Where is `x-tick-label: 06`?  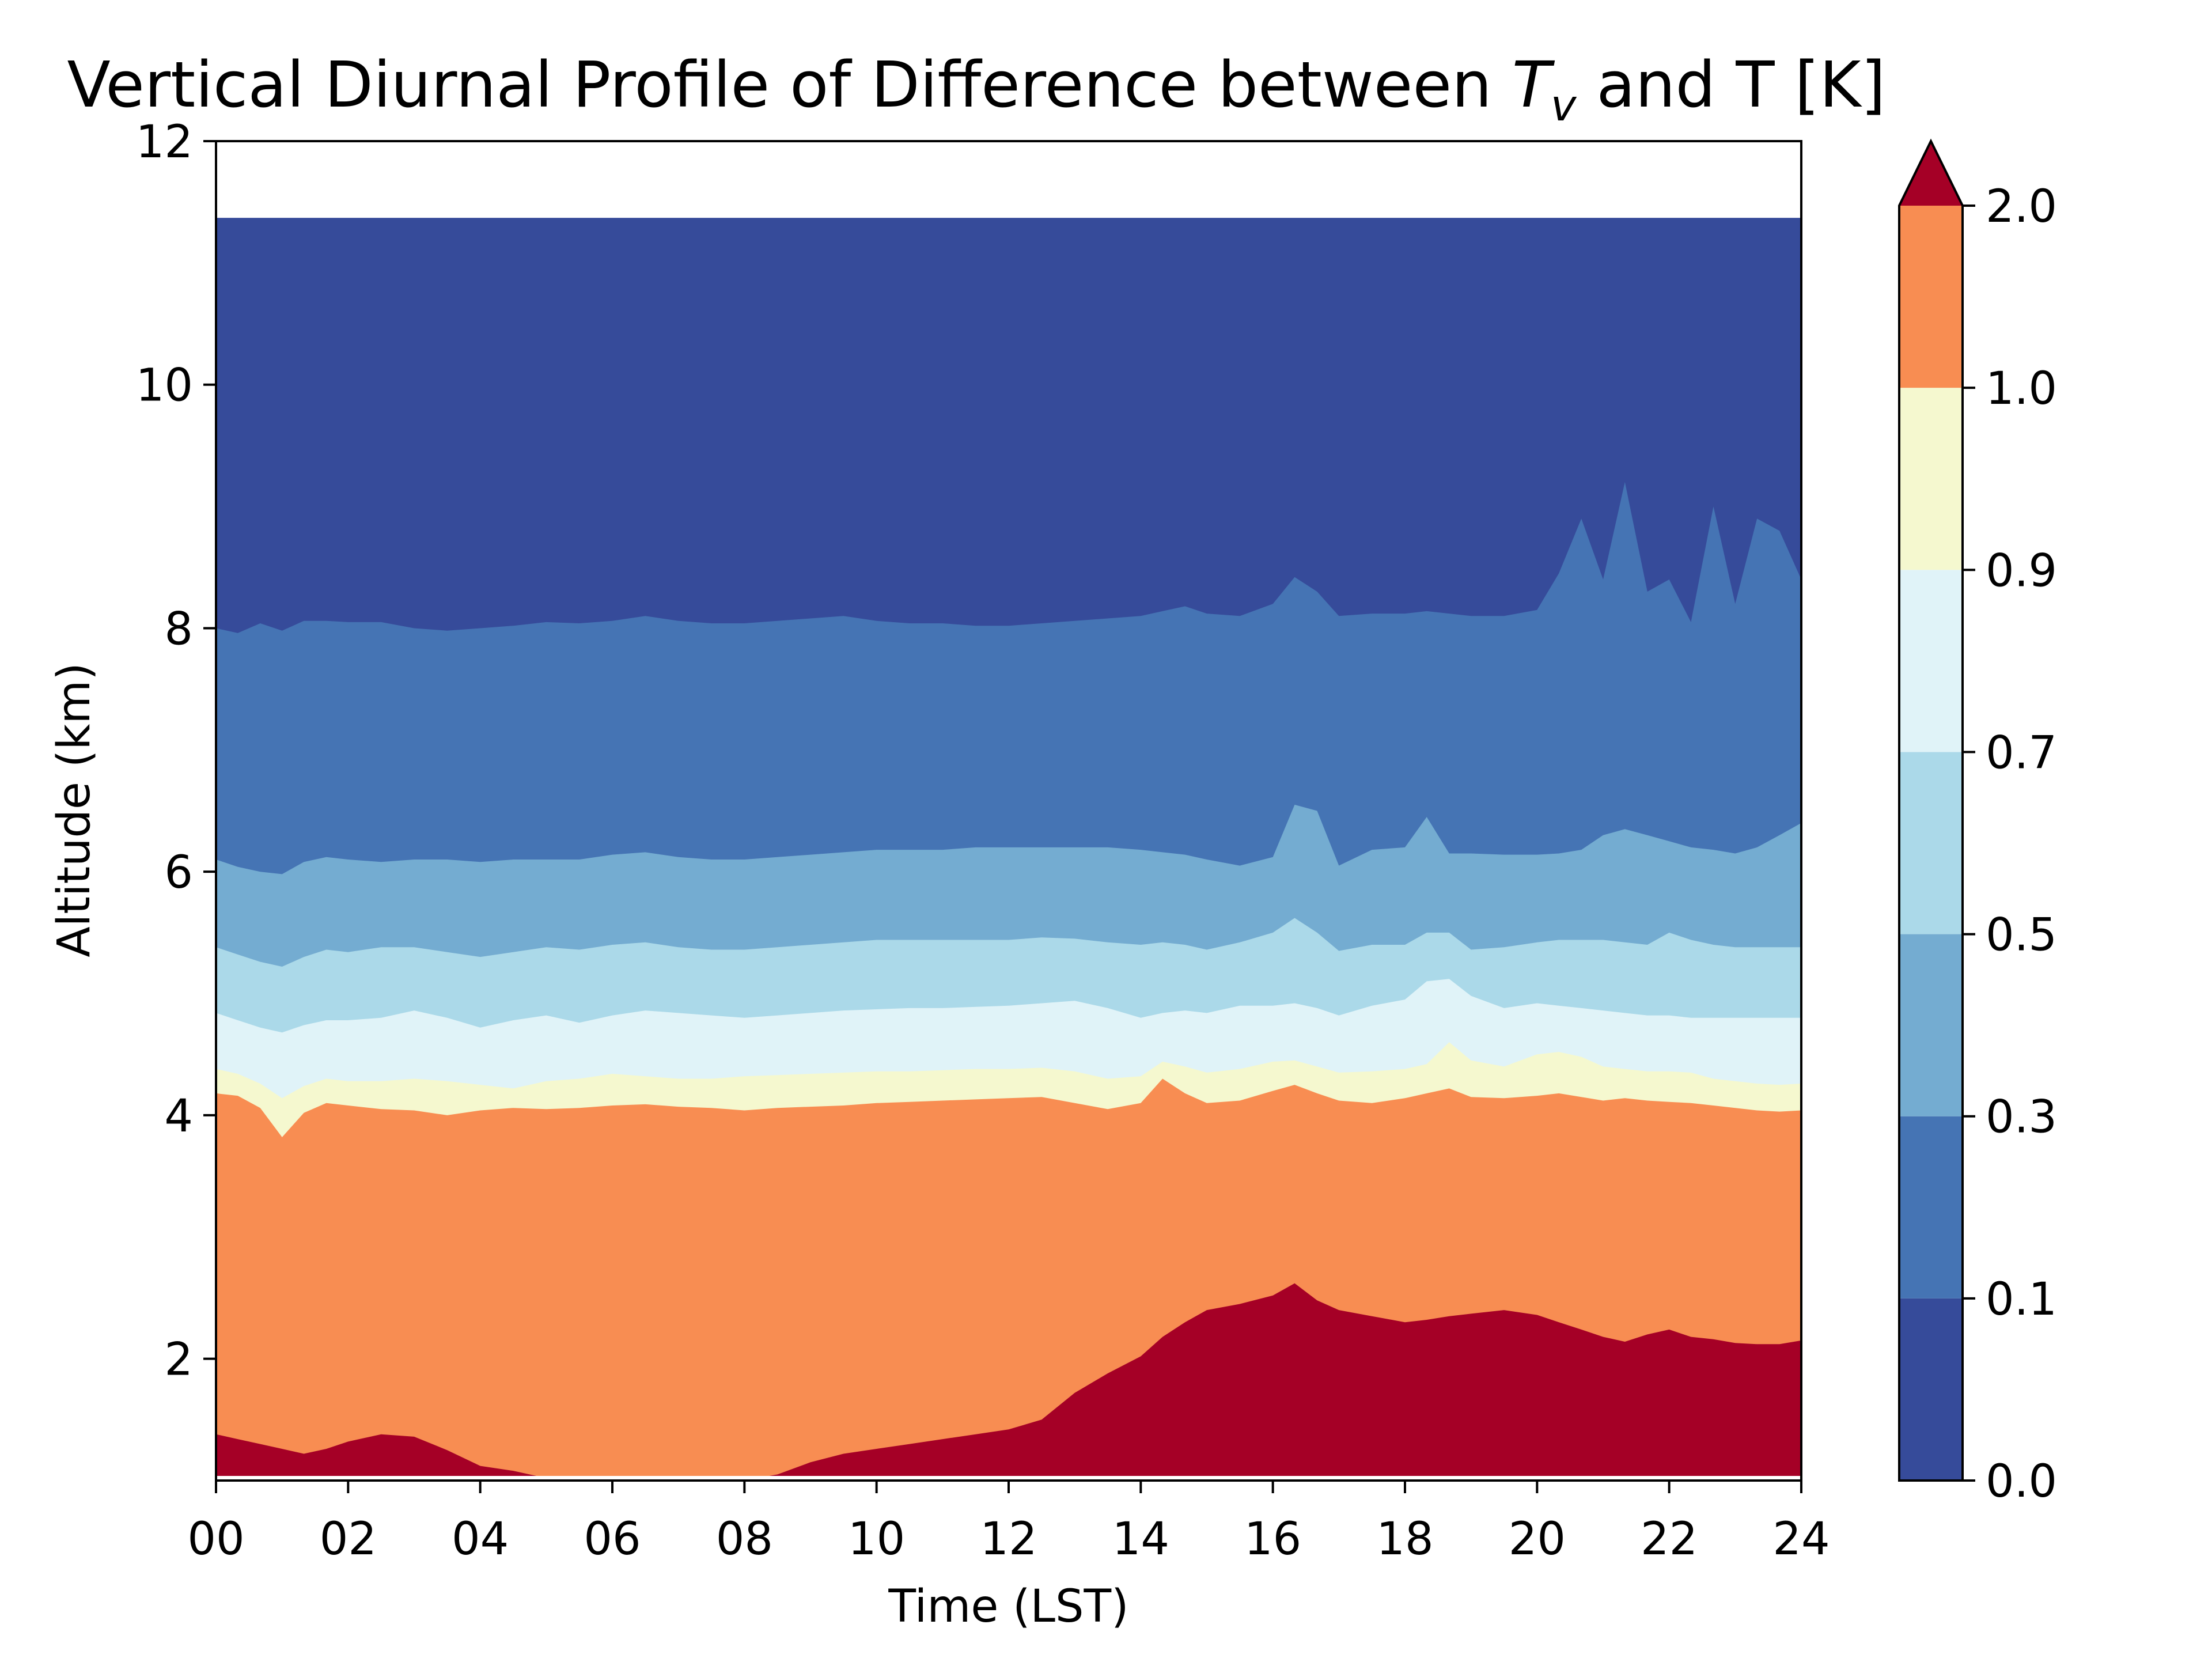
x-tick-label: 06 is located at coordinates (612, 1539).